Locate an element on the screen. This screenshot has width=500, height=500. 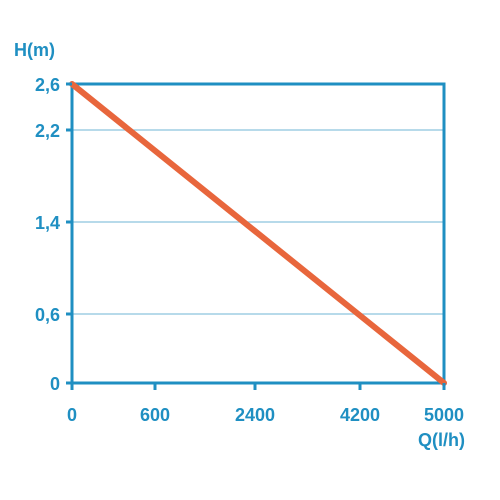
x-tick-label-4: 5000 is located at coordinates (444, 415).